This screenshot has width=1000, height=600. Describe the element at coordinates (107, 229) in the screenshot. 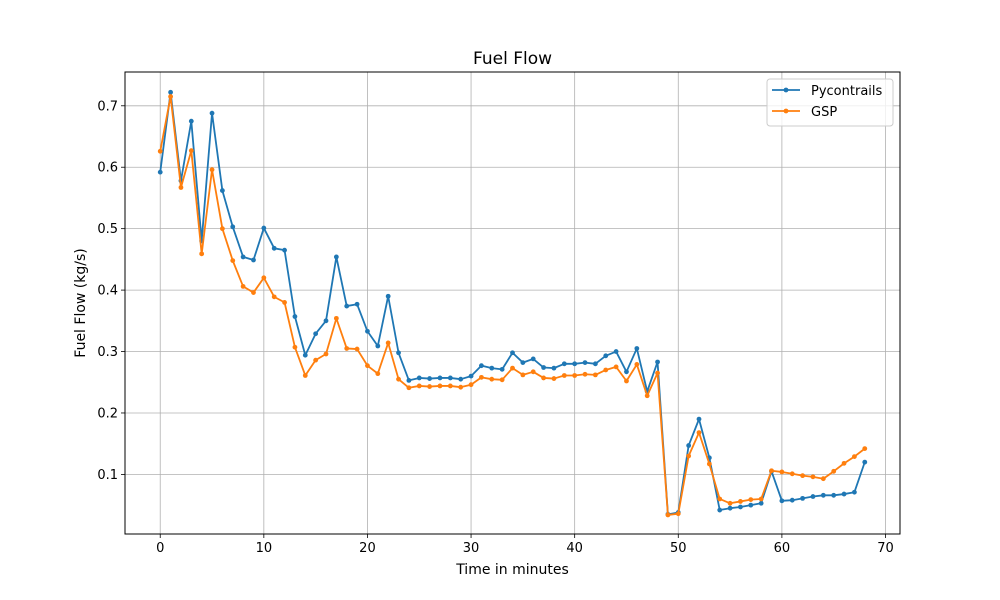

I see `y-tick-label: 0.5` at that location.